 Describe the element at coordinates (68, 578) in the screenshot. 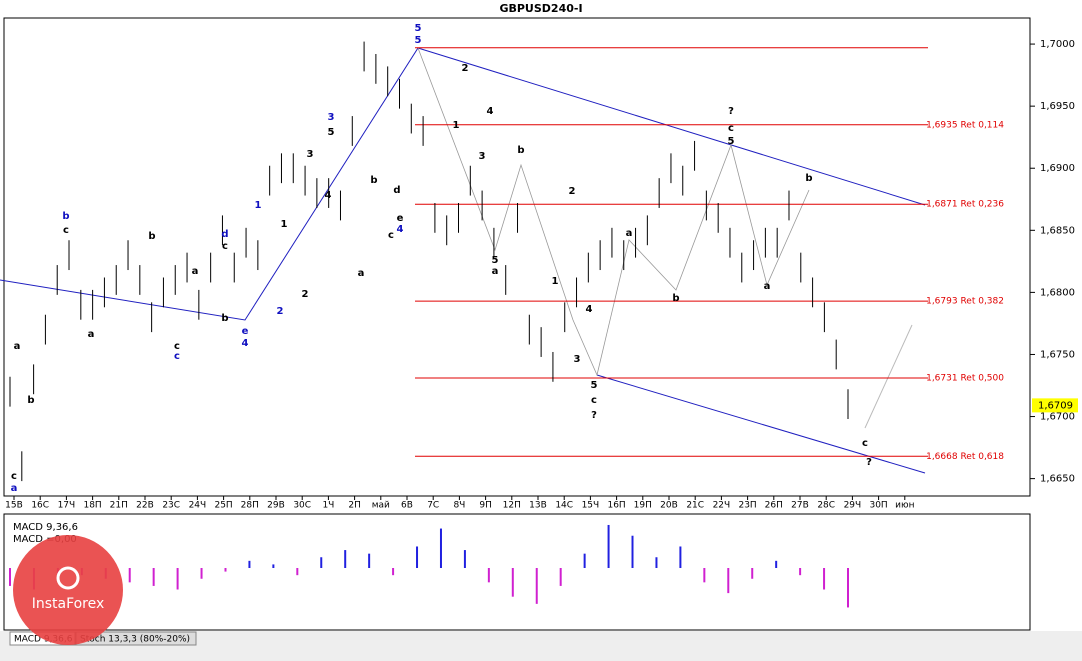

I see `logo-icon` at that location.